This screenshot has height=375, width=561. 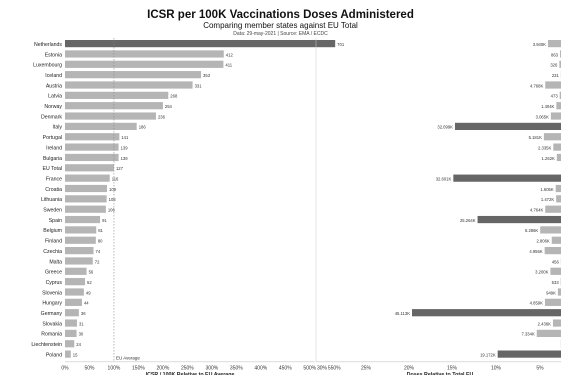 What do you see at coordinates (169, 106) in the screenshot?
I see `icsr-value-label: 254` at bounding box center [169, 106].